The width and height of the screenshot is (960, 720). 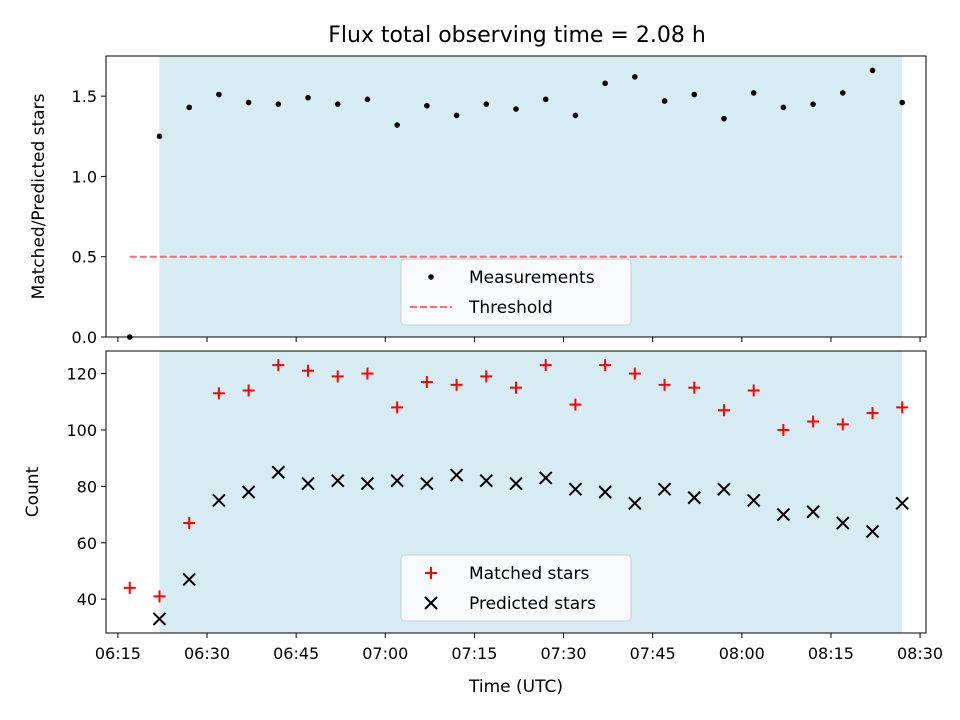 I want to click on x-axis-label: Time (UTC), so click(x=515, y=687).